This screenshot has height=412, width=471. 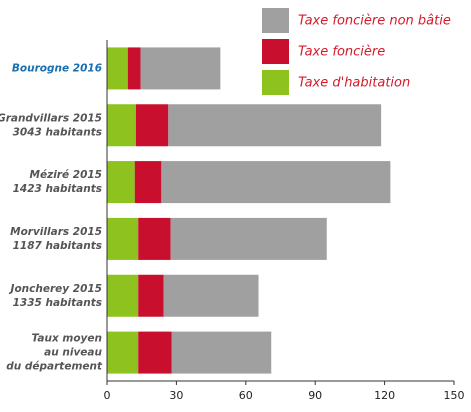 What do you see at coordinates (315, 395) in the screenshot?
I see `x-tick-label: 90` at bounding box center [315, 395].